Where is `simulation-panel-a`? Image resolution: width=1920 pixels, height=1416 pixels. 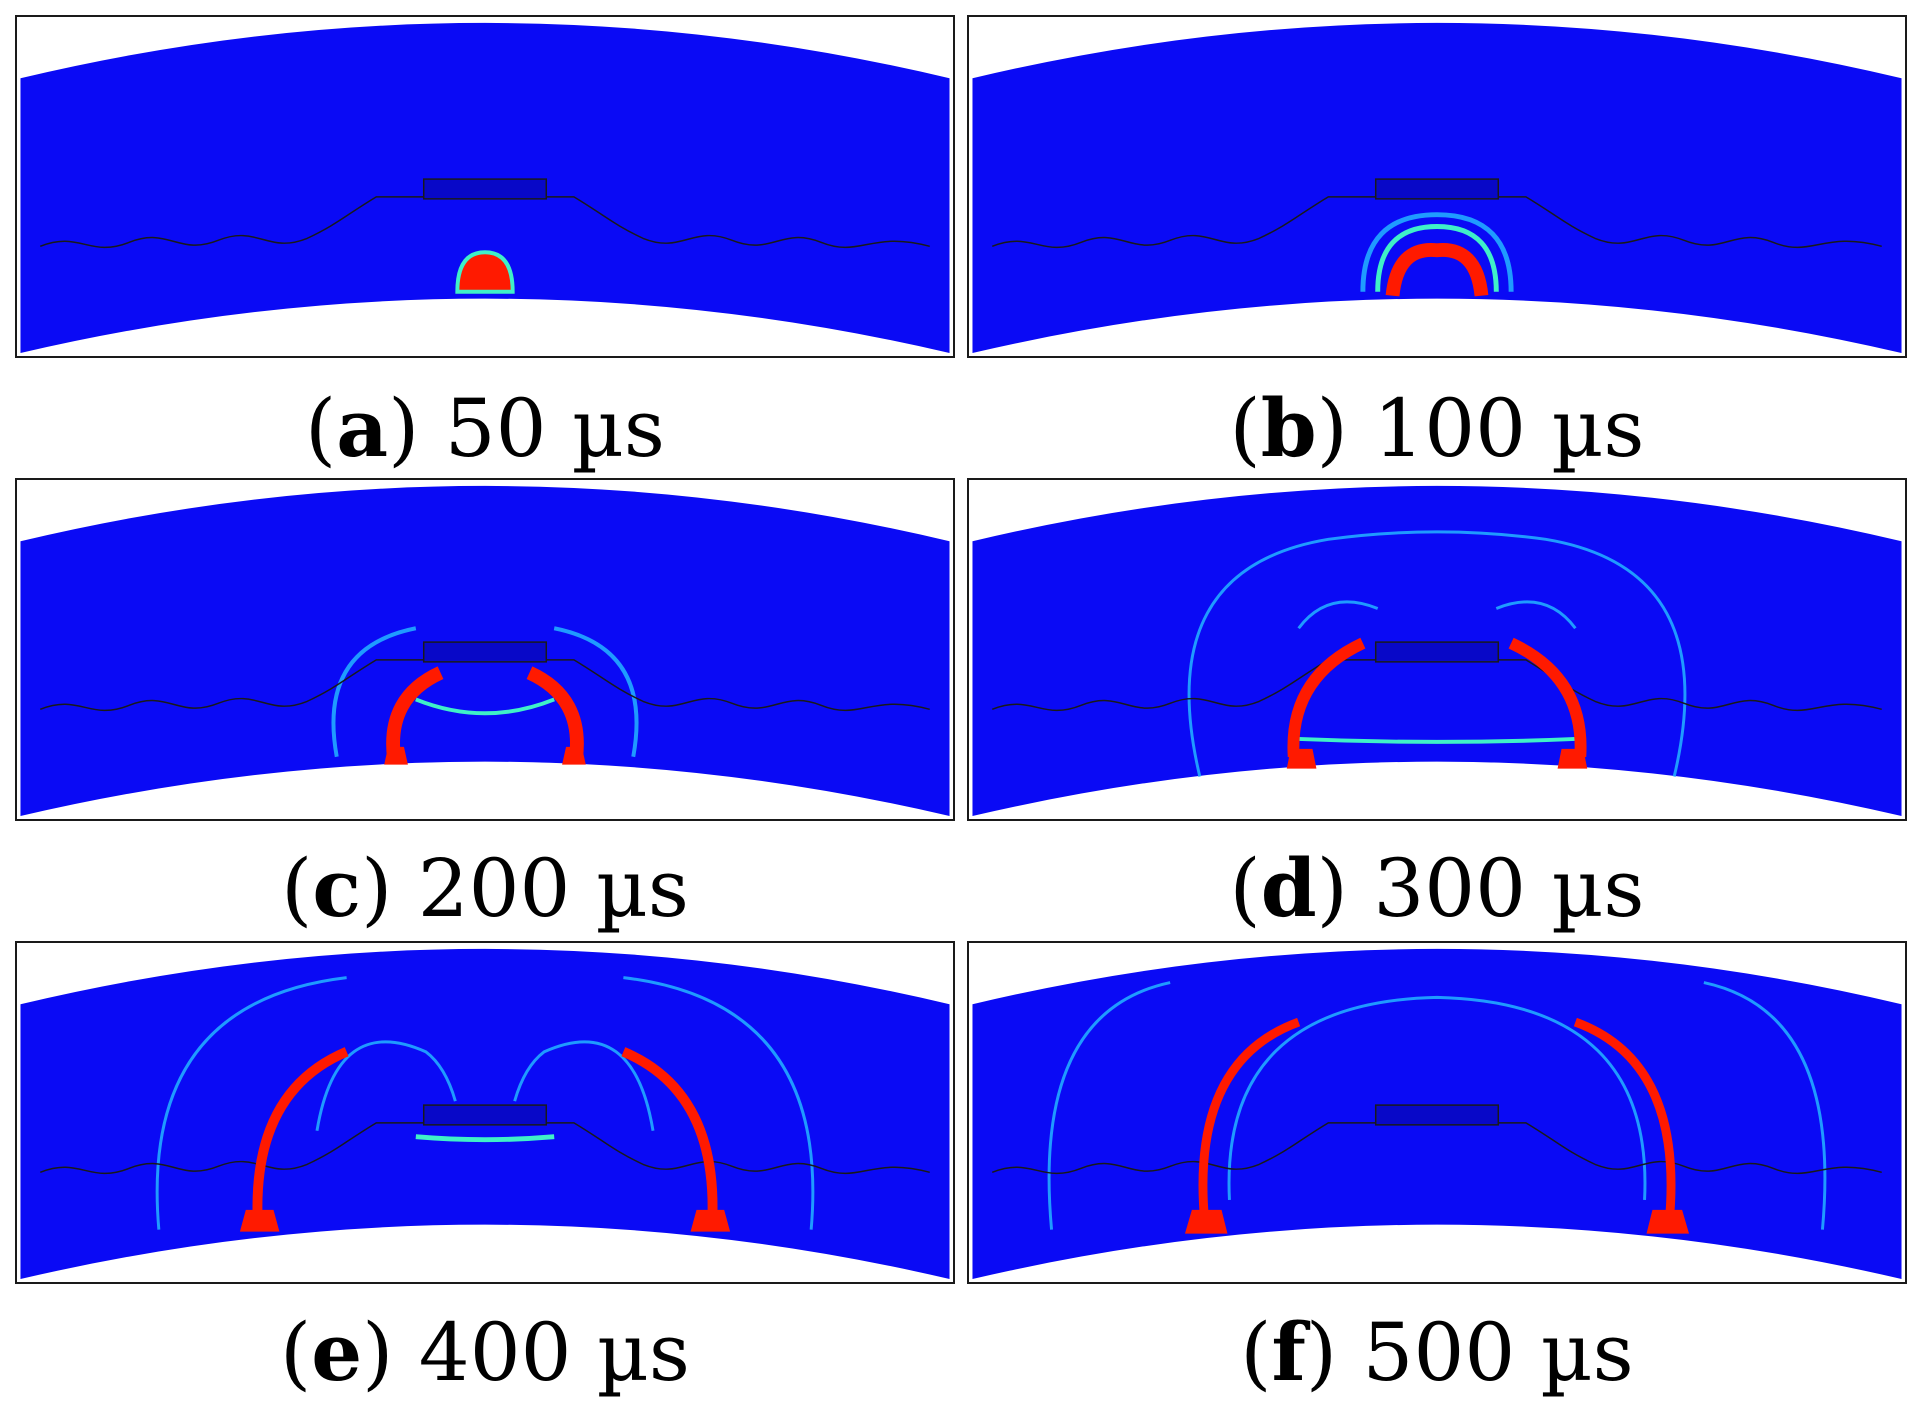 simulation-panel-a is located at coordinates (485, 186).